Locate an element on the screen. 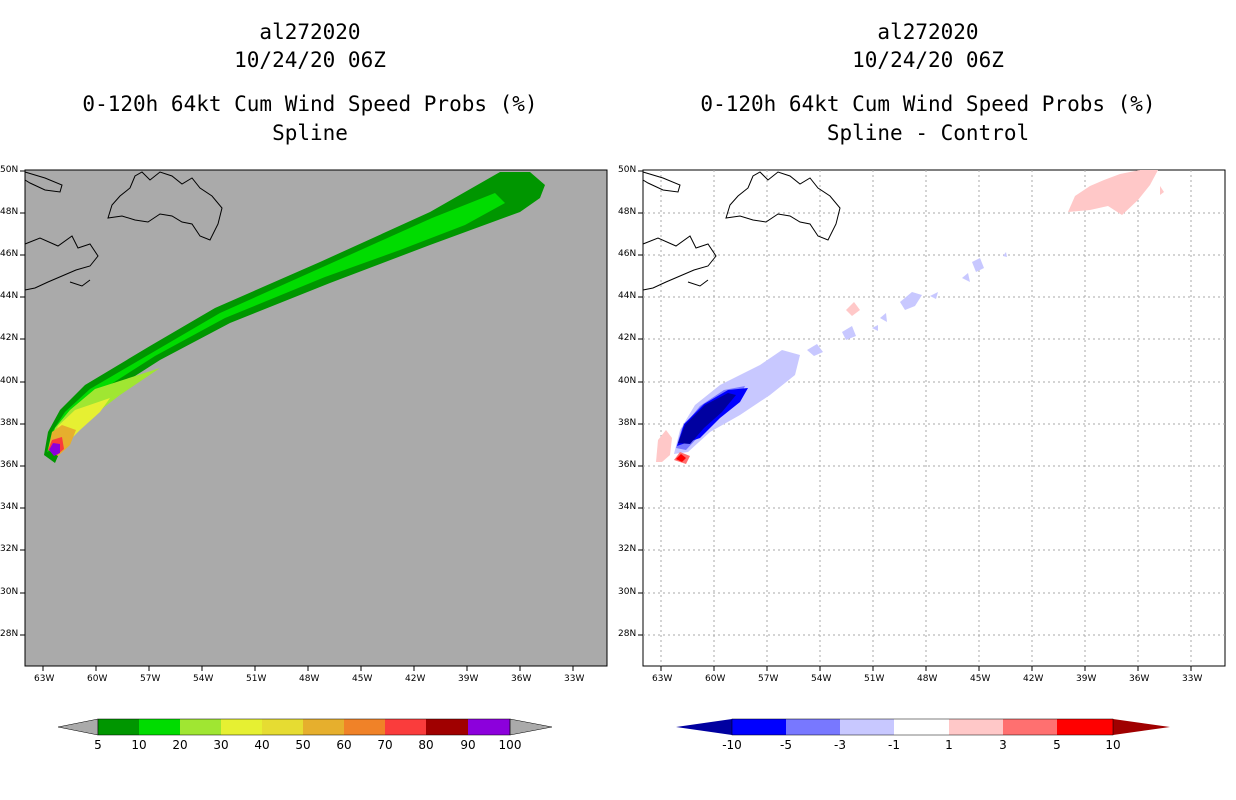  left-lon-label: 36W is located at coordinates (521, 679).